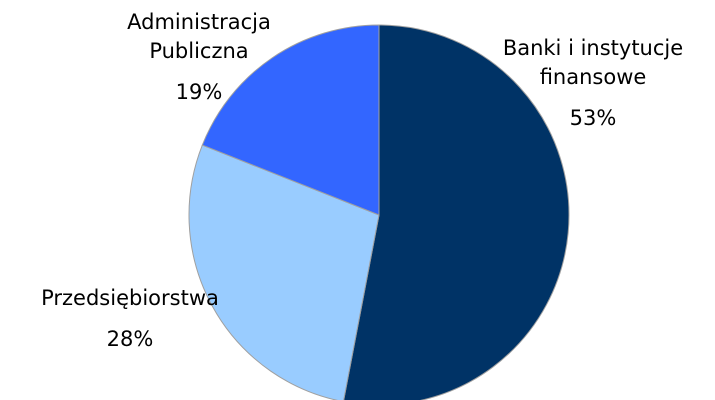  Describe the element at coordinates (130, 339) in the screenshot. I see `value-label: 28%` at that location.